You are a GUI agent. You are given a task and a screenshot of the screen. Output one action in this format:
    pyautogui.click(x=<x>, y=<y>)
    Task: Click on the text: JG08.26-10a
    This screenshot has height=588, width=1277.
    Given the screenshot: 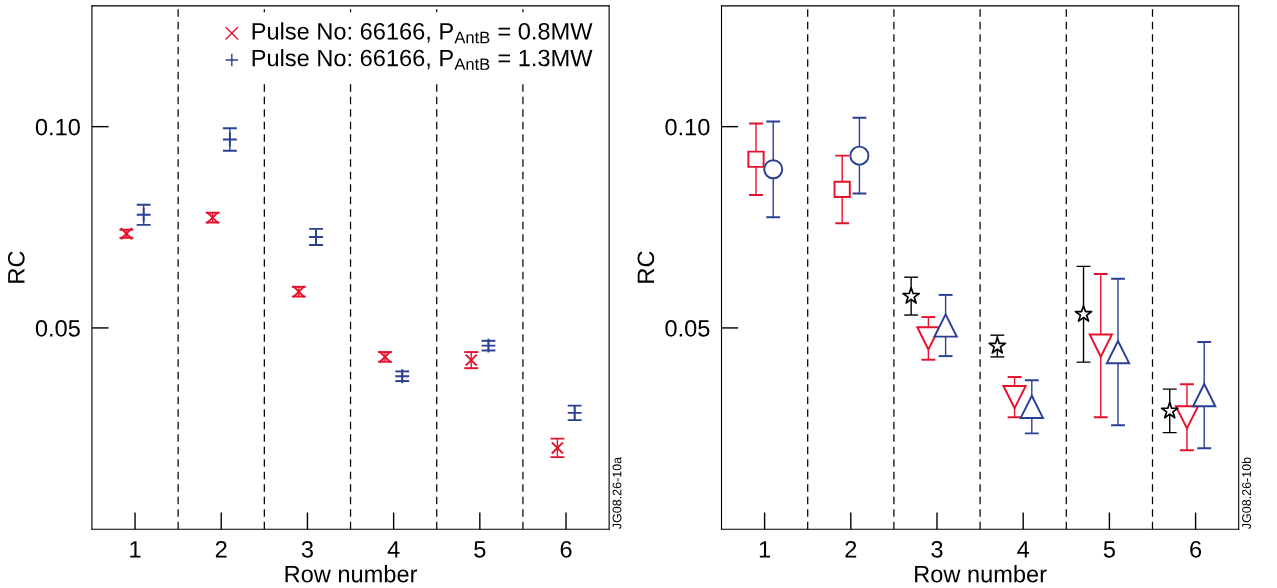 What is the action you would take?
    pyautogui.click(x=617, y=492)
    